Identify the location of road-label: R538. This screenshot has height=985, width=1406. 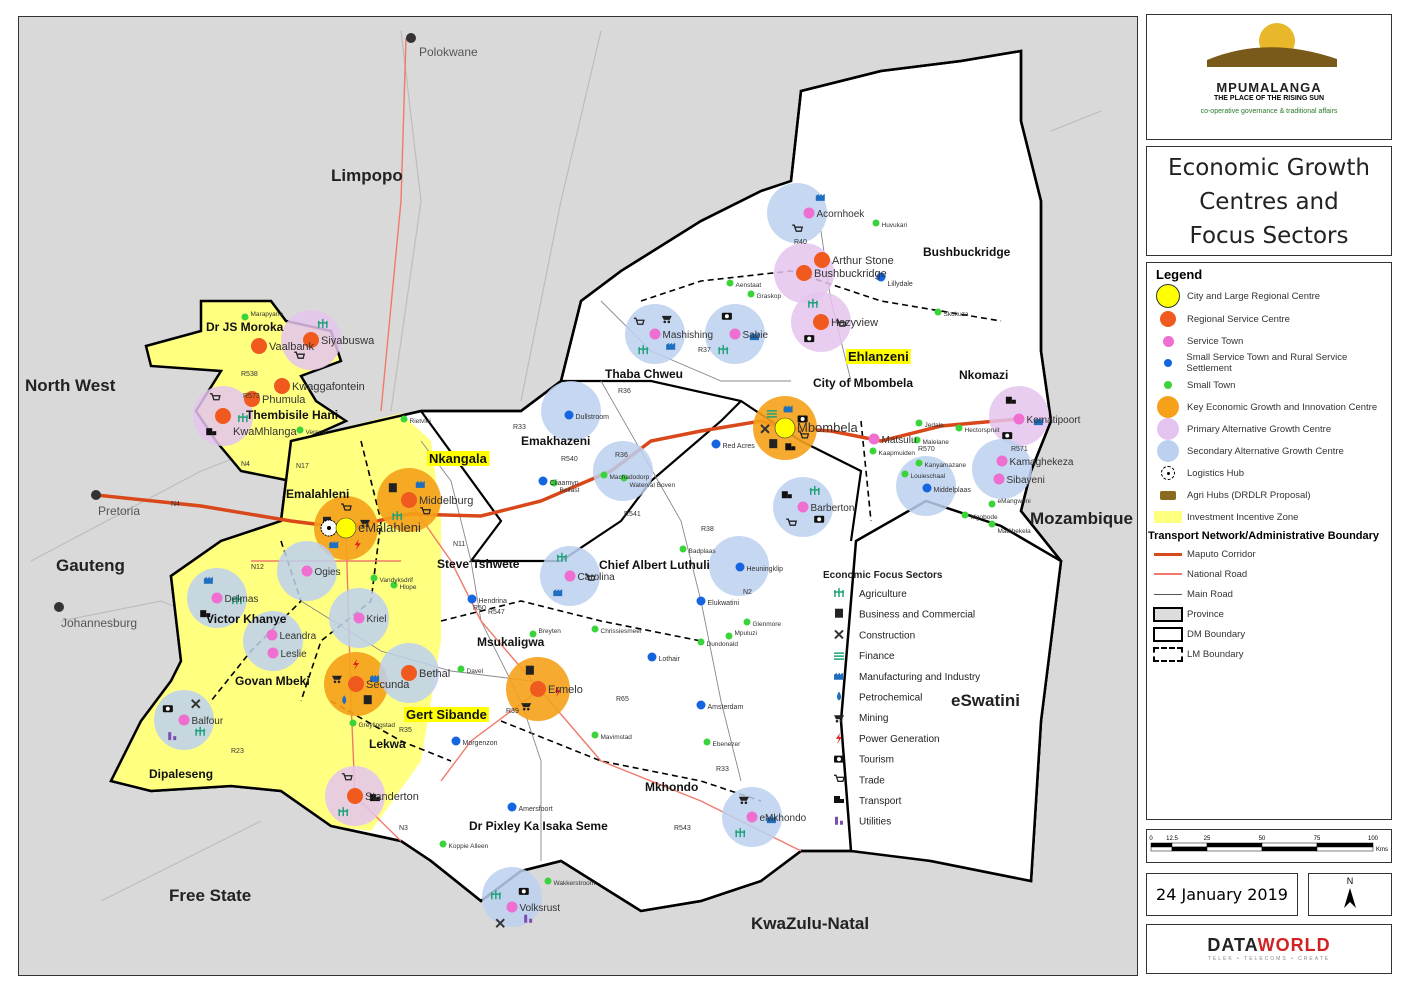
(249, 374).